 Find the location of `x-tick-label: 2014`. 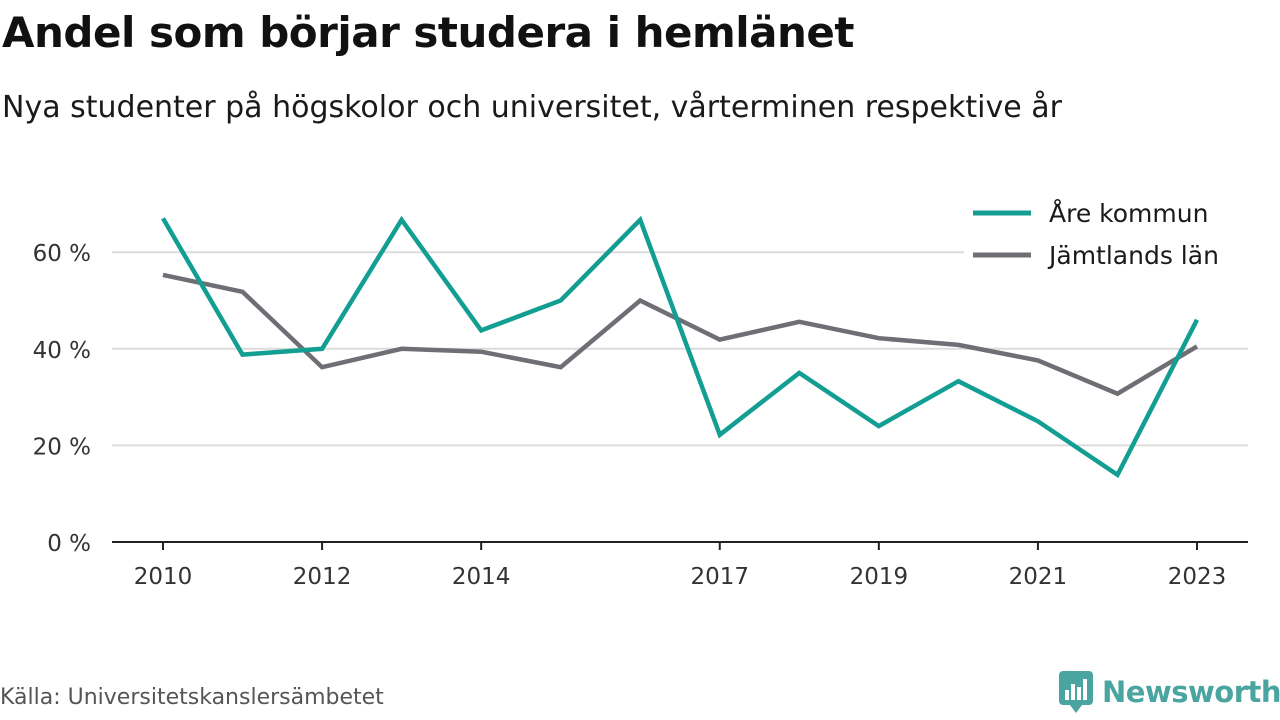

x-tick-label: 2014 is located at coordinates (481, 577).